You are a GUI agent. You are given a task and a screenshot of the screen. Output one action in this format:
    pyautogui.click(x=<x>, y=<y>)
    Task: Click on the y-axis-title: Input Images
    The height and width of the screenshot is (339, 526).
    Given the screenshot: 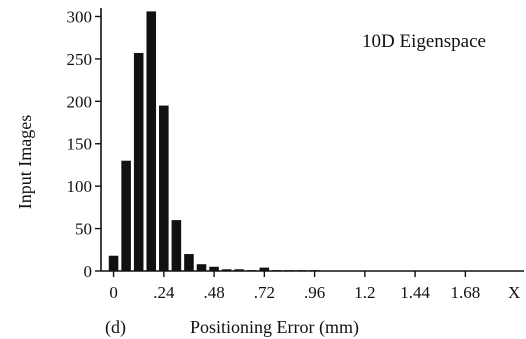 What is the action you would take?
    pyautogui.click(x=25, y=162)
    